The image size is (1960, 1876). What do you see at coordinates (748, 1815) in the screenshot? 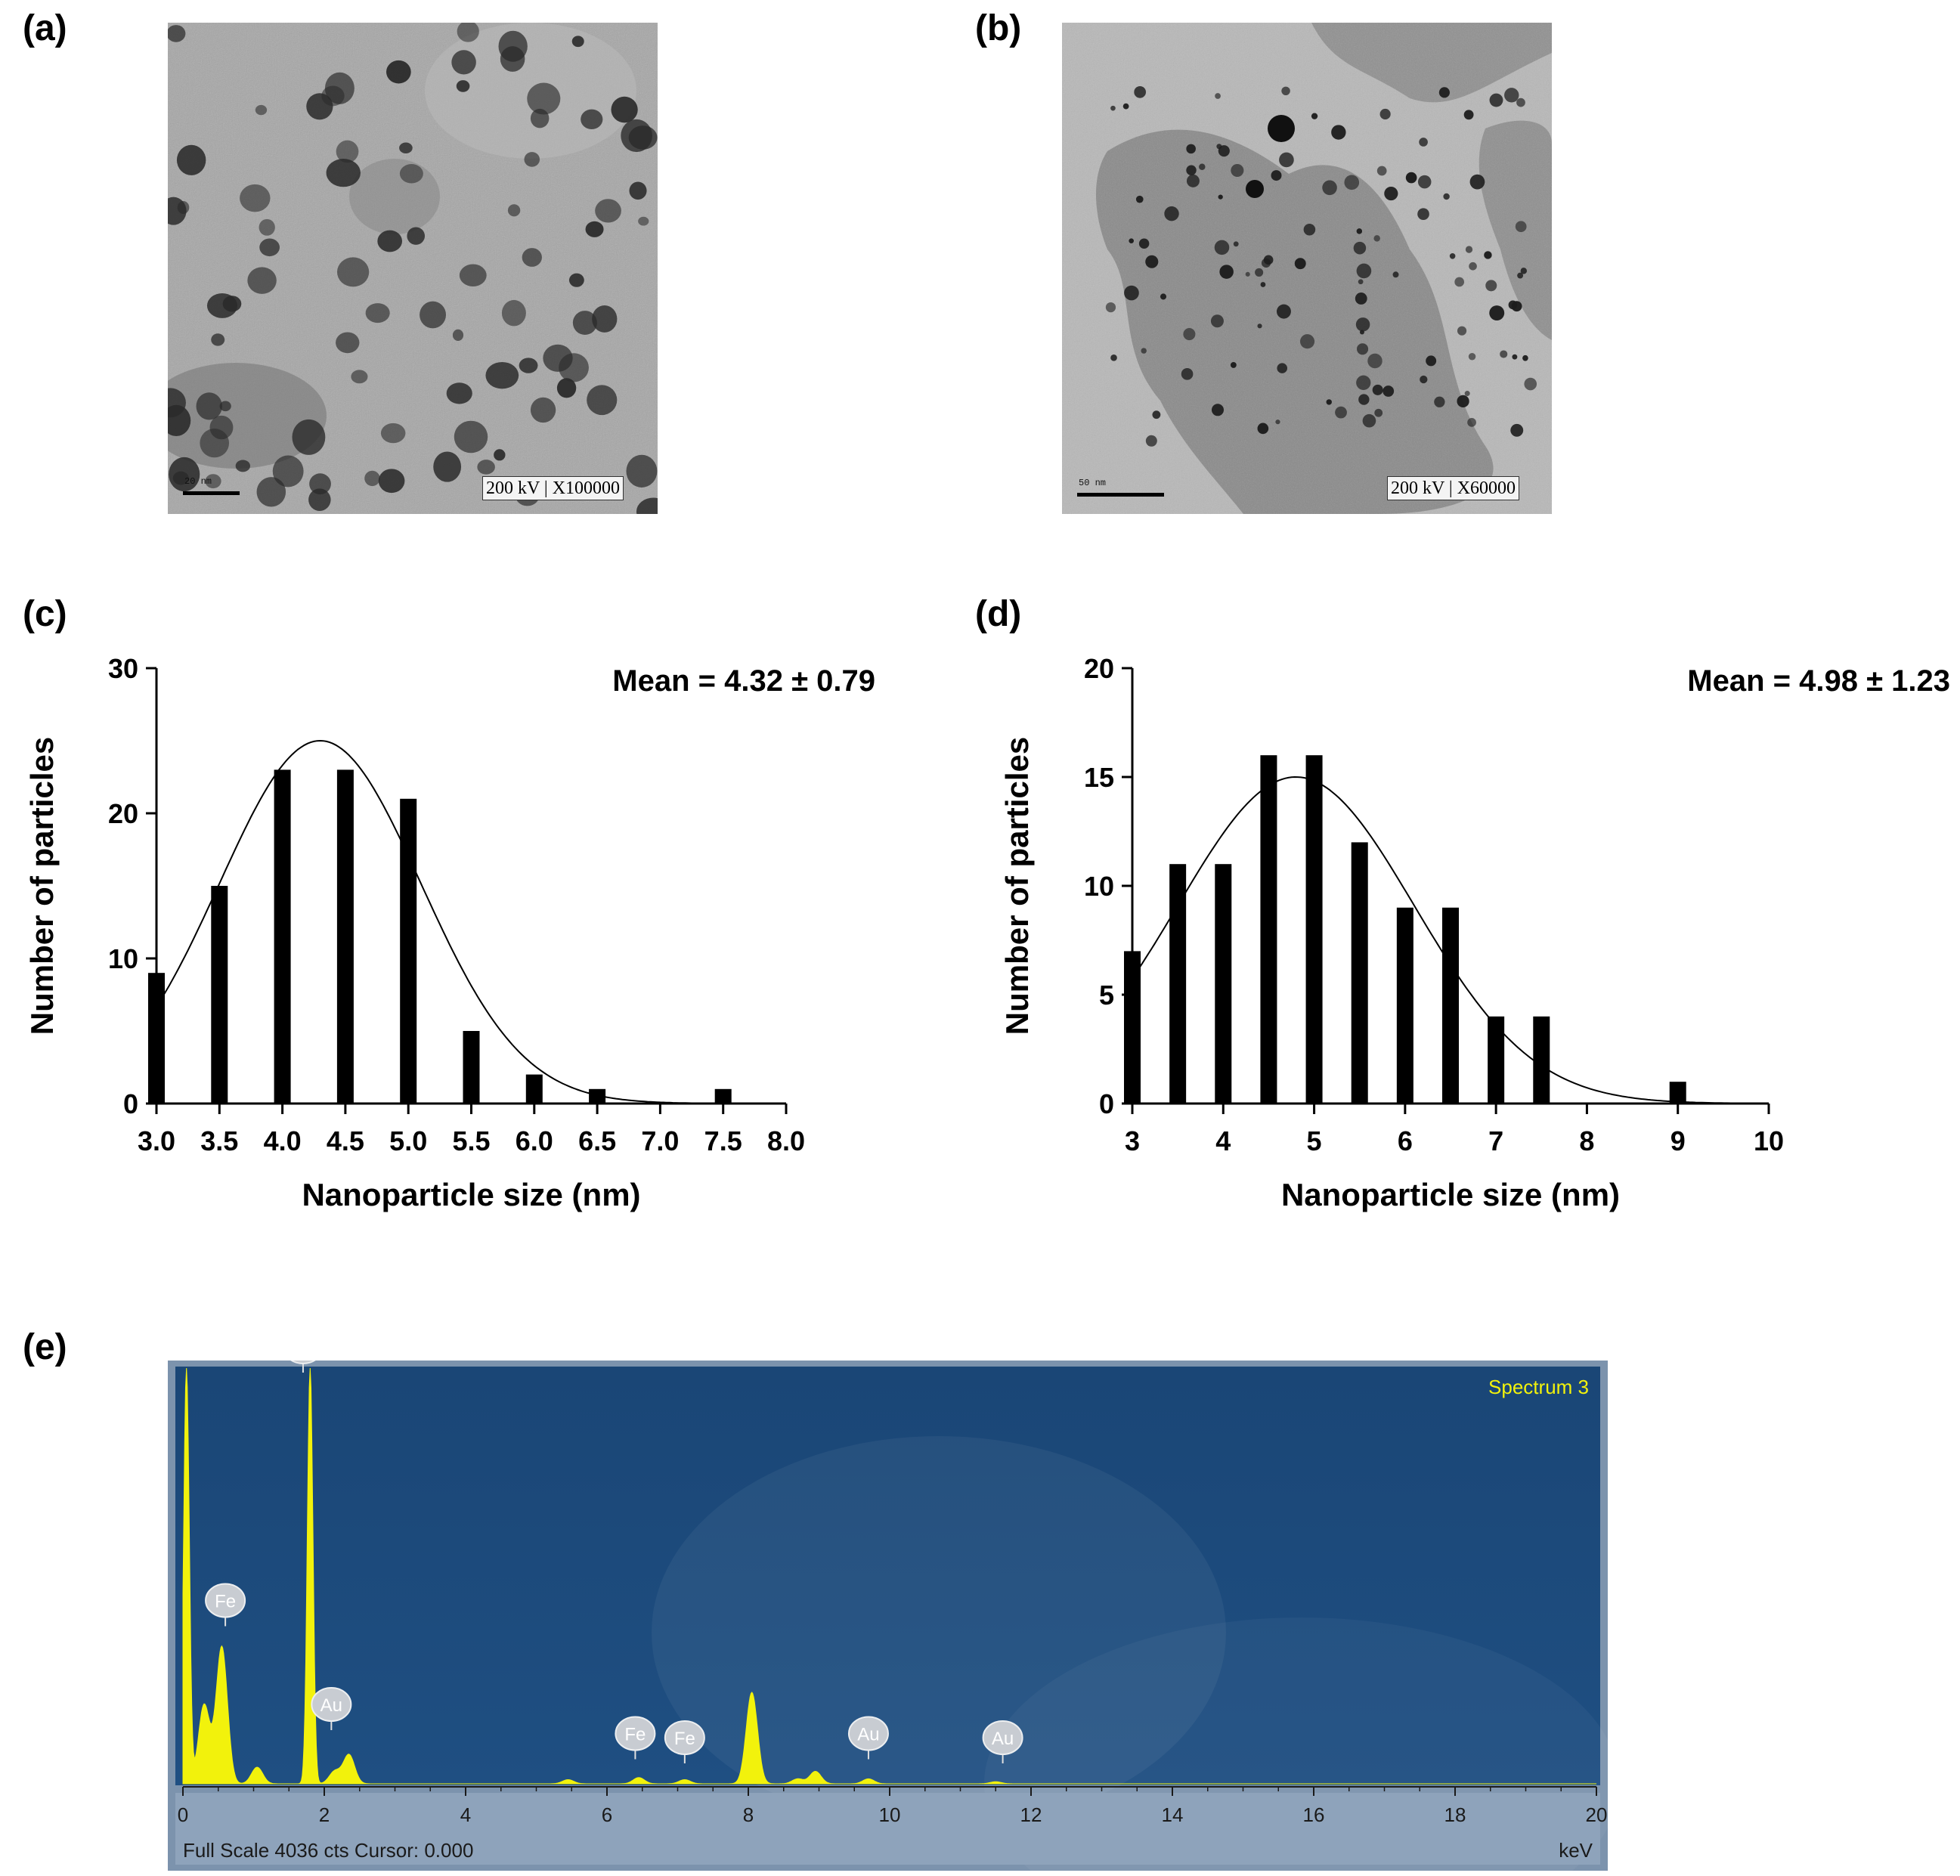
I see `edx-x-tick-label: 8` at bounding box center [748, 1815].